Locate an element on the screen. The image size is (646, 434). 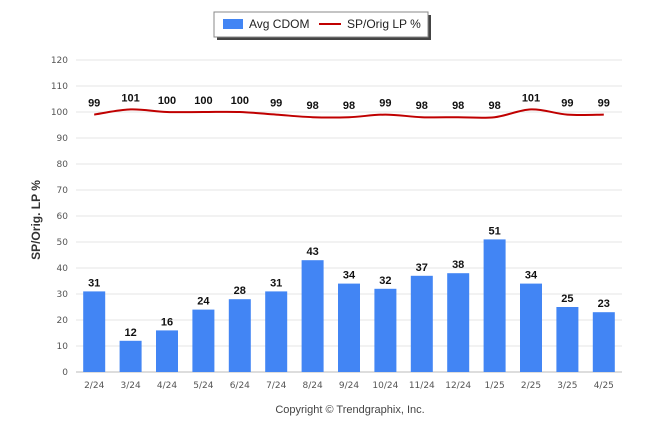
x-tick-label: 4/24 is located at coordinates (167, 386).